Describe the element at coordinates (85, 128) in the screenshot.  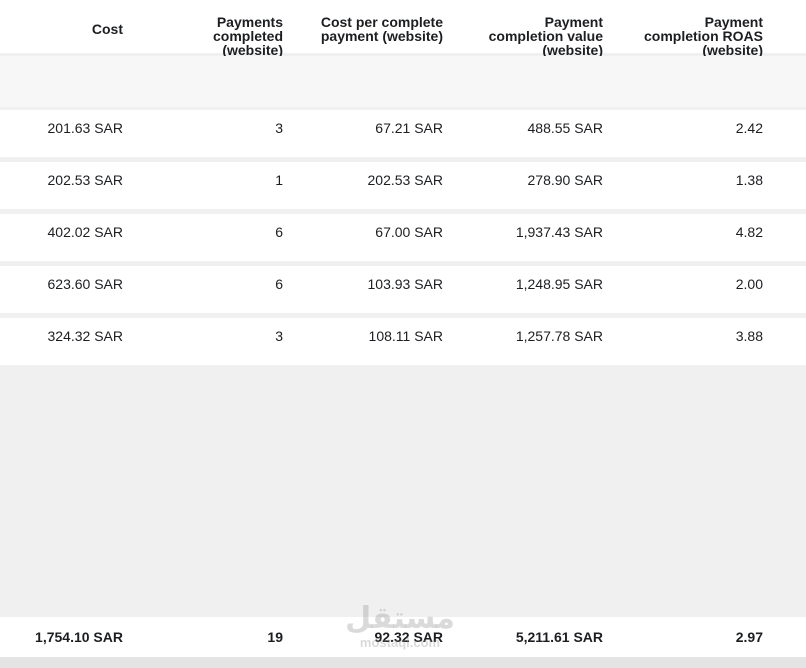
I see `cell-cost: 201.63 SAR` at that location.